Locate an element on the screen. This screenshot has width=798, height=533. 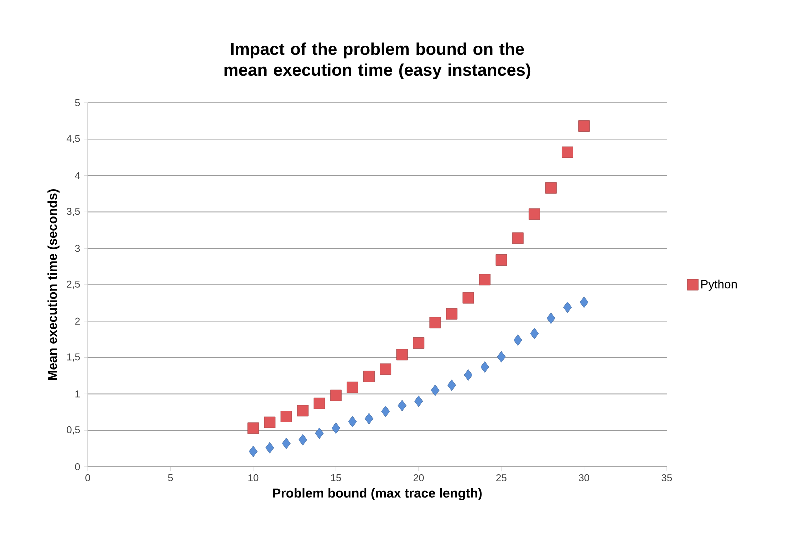
y-tick-label: 3,5 is located at coordinates (73, 212).